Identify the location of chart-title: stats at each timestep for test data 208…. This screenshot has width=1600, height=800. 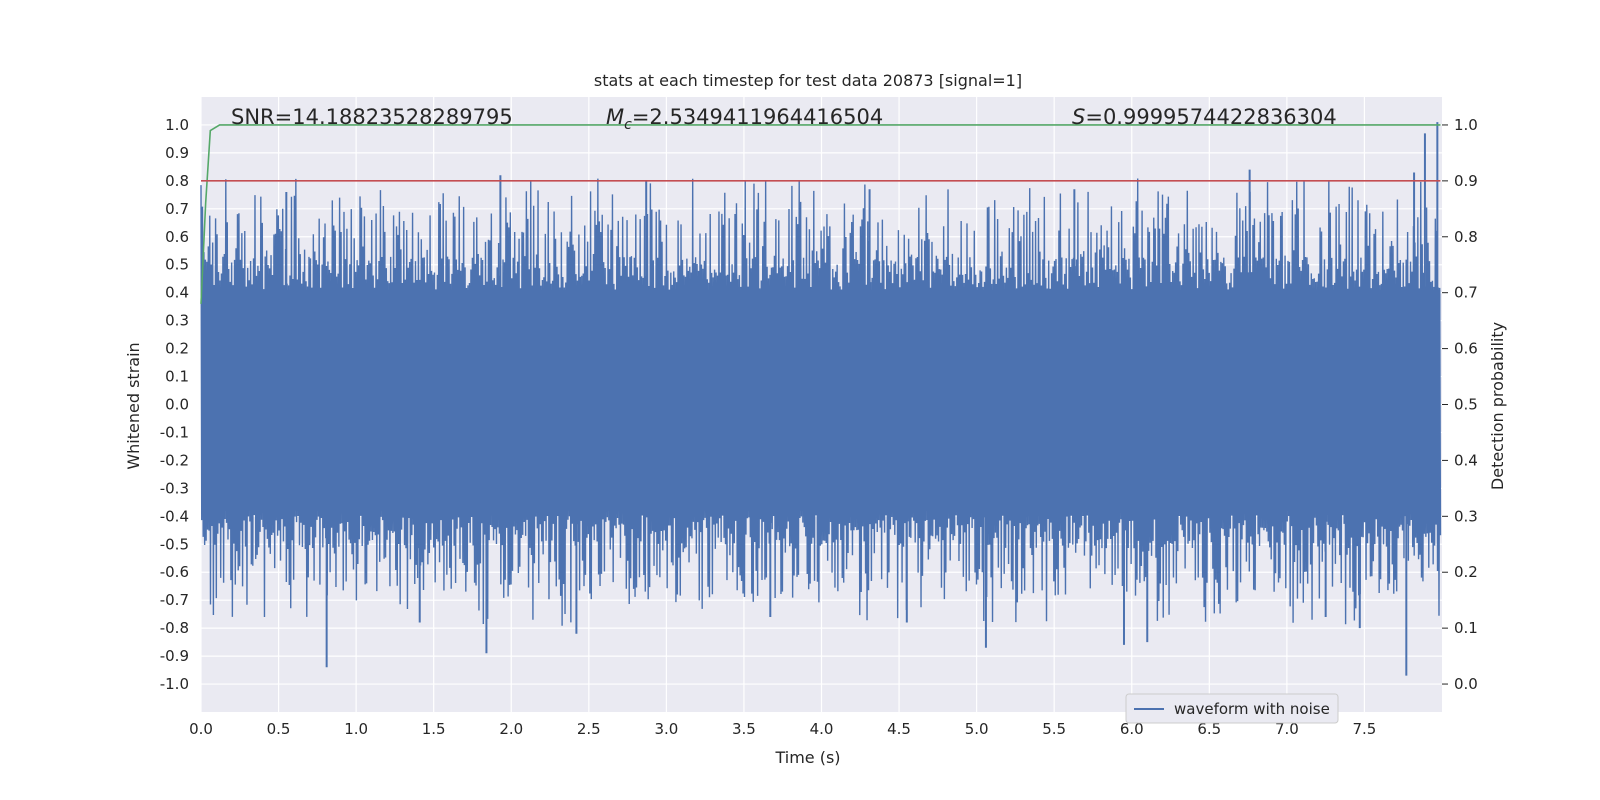
(808, 80).